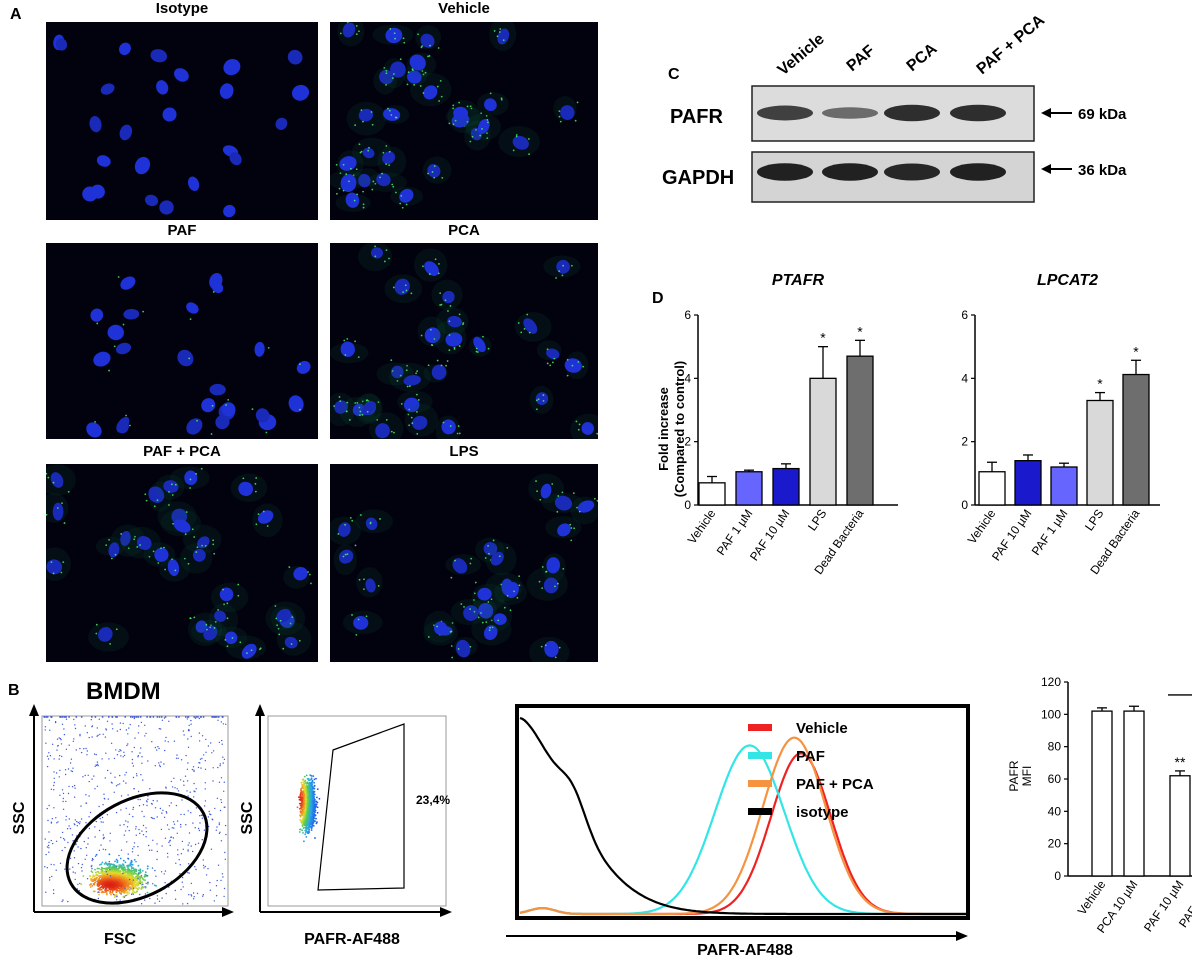 The height and width of the screenshot is (961, 1192). What do you see at coordinates (697, 117) in the screenshot?
I see `blot-row-label-pafr: PAFR` at bounding box center [697, 117].